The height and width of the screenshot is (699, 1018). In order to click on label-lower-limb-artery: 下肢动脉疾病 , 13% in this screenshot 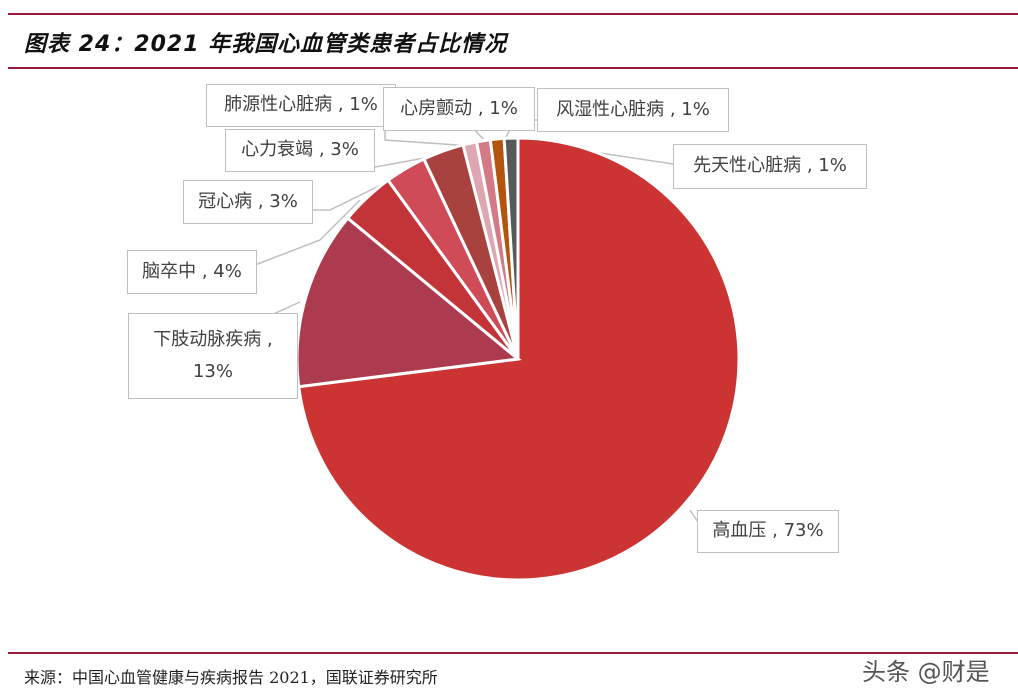, I will do `click(213, 356)`.